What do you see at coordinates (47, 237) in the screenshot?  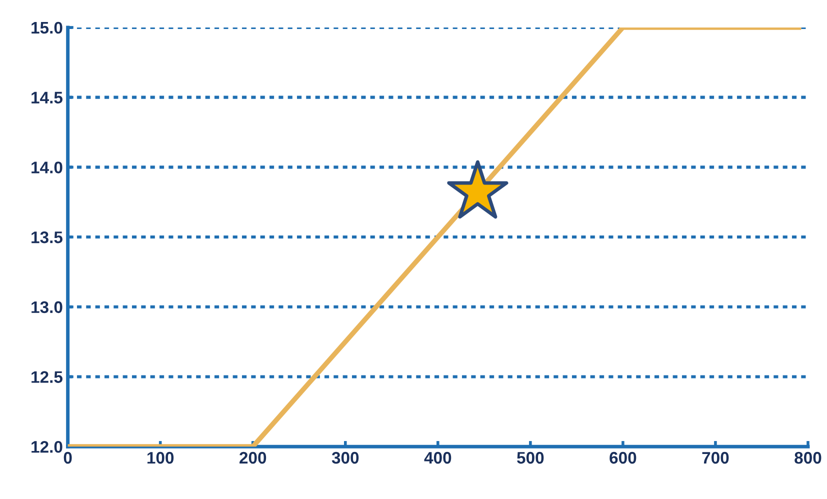 I see `y-tick-label: 13.5` at bounding box center [47, 237].